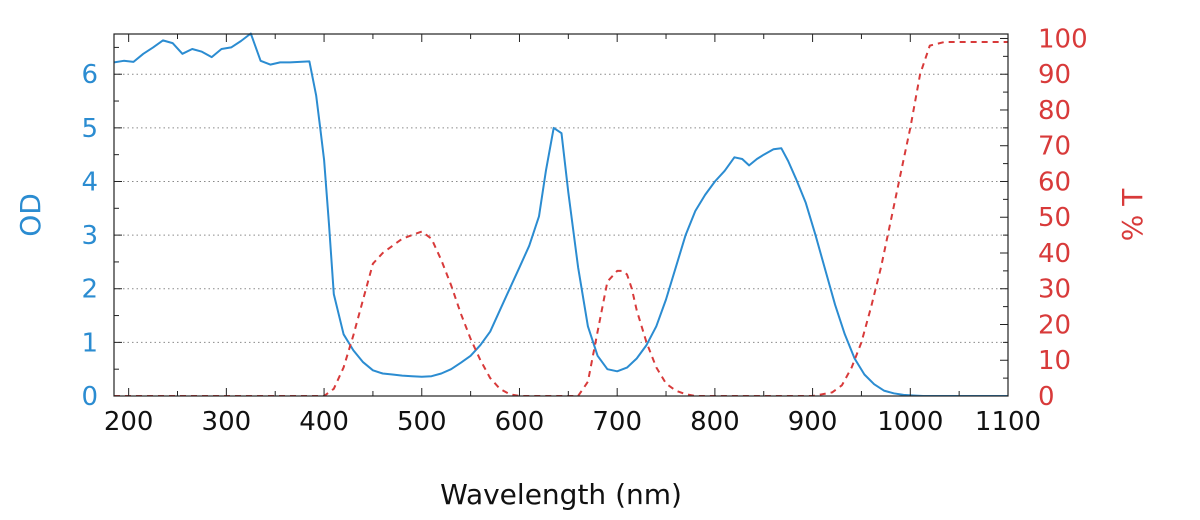 The height and width of the screenshot is (520, 1200). I want to click on y-left-tick-label: 2, so click(89, 290).